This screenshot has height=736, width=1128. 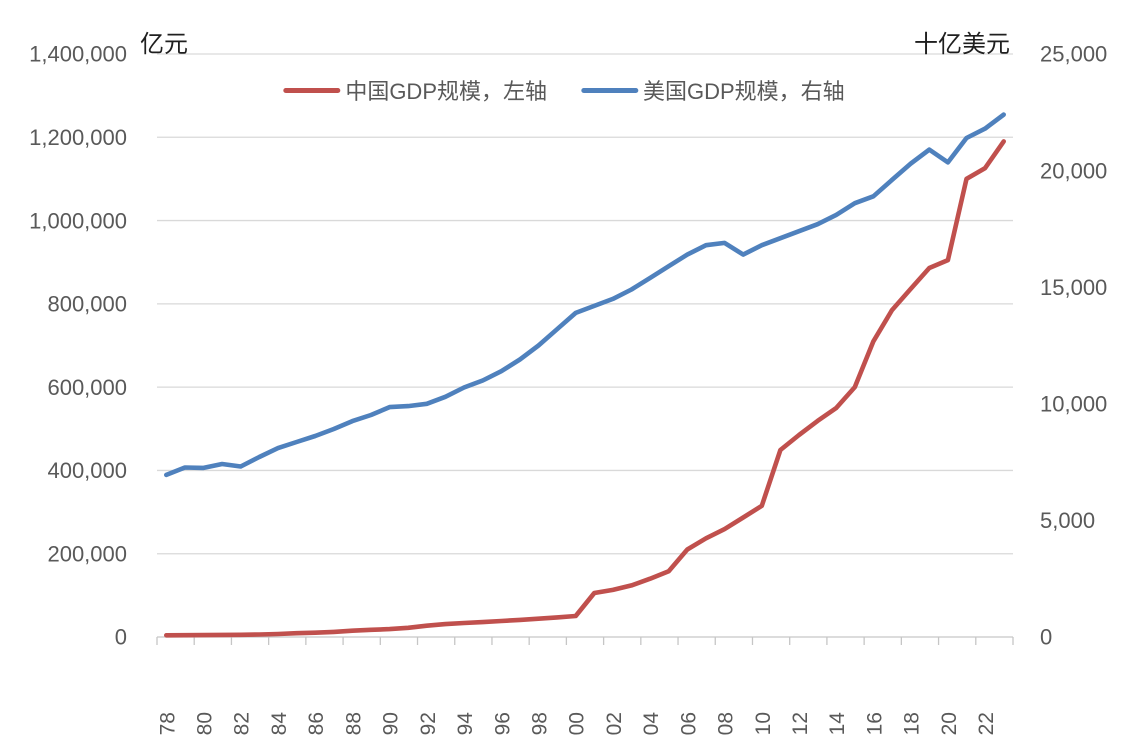 What do you see at coordinates (1073, 404) in the screenshot?
I see `right-axis-tick-label: 10,000` at bounding box center [1073, 404].